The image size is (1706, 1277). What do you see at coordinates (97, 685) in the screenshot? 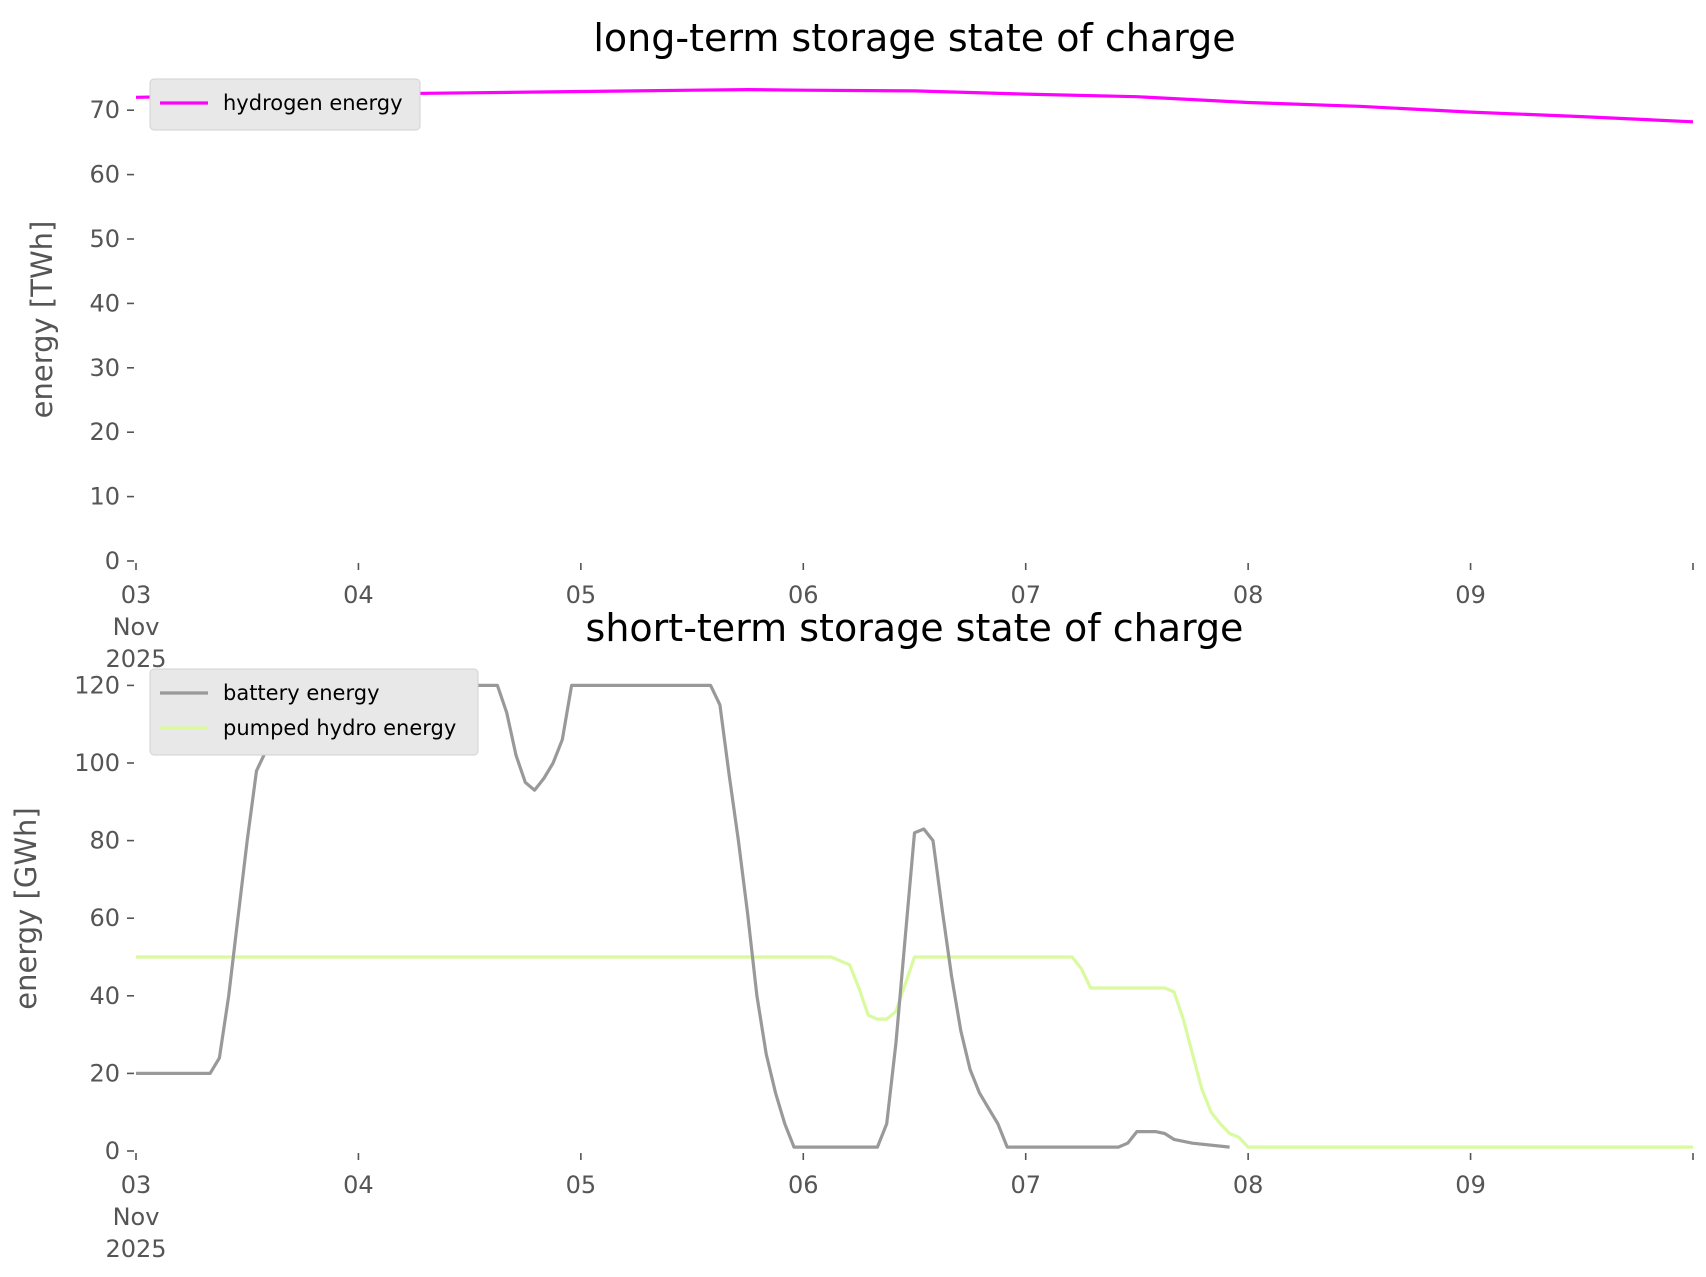
I see `y-tick-label: 120` at bounding box center [97, 685].